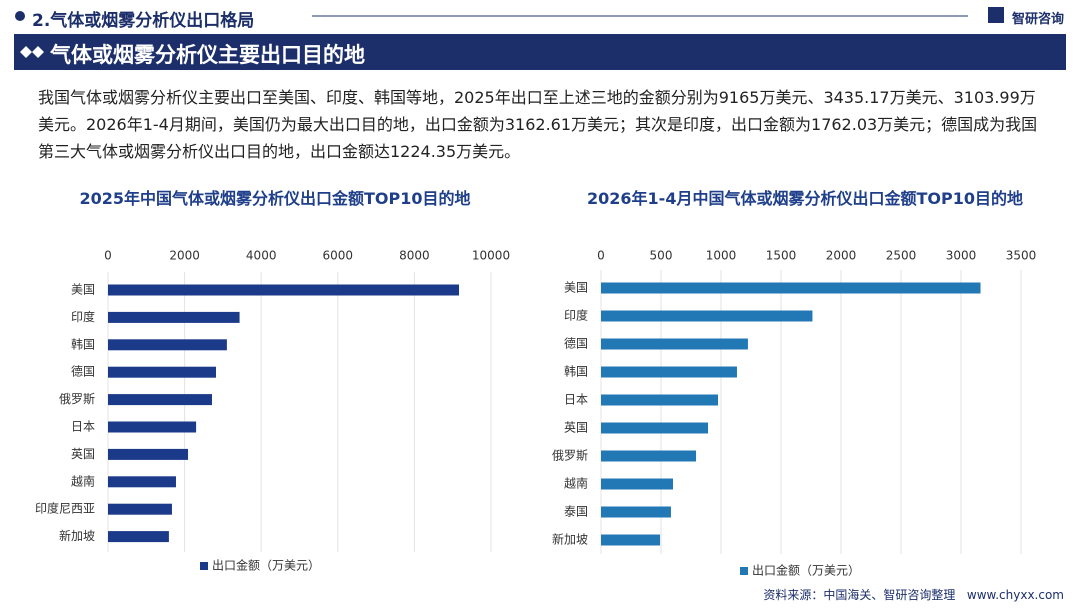  Describe the element at coordinates (661, 256) in the screenshot. I see `x-tick-label: 500` at that location.